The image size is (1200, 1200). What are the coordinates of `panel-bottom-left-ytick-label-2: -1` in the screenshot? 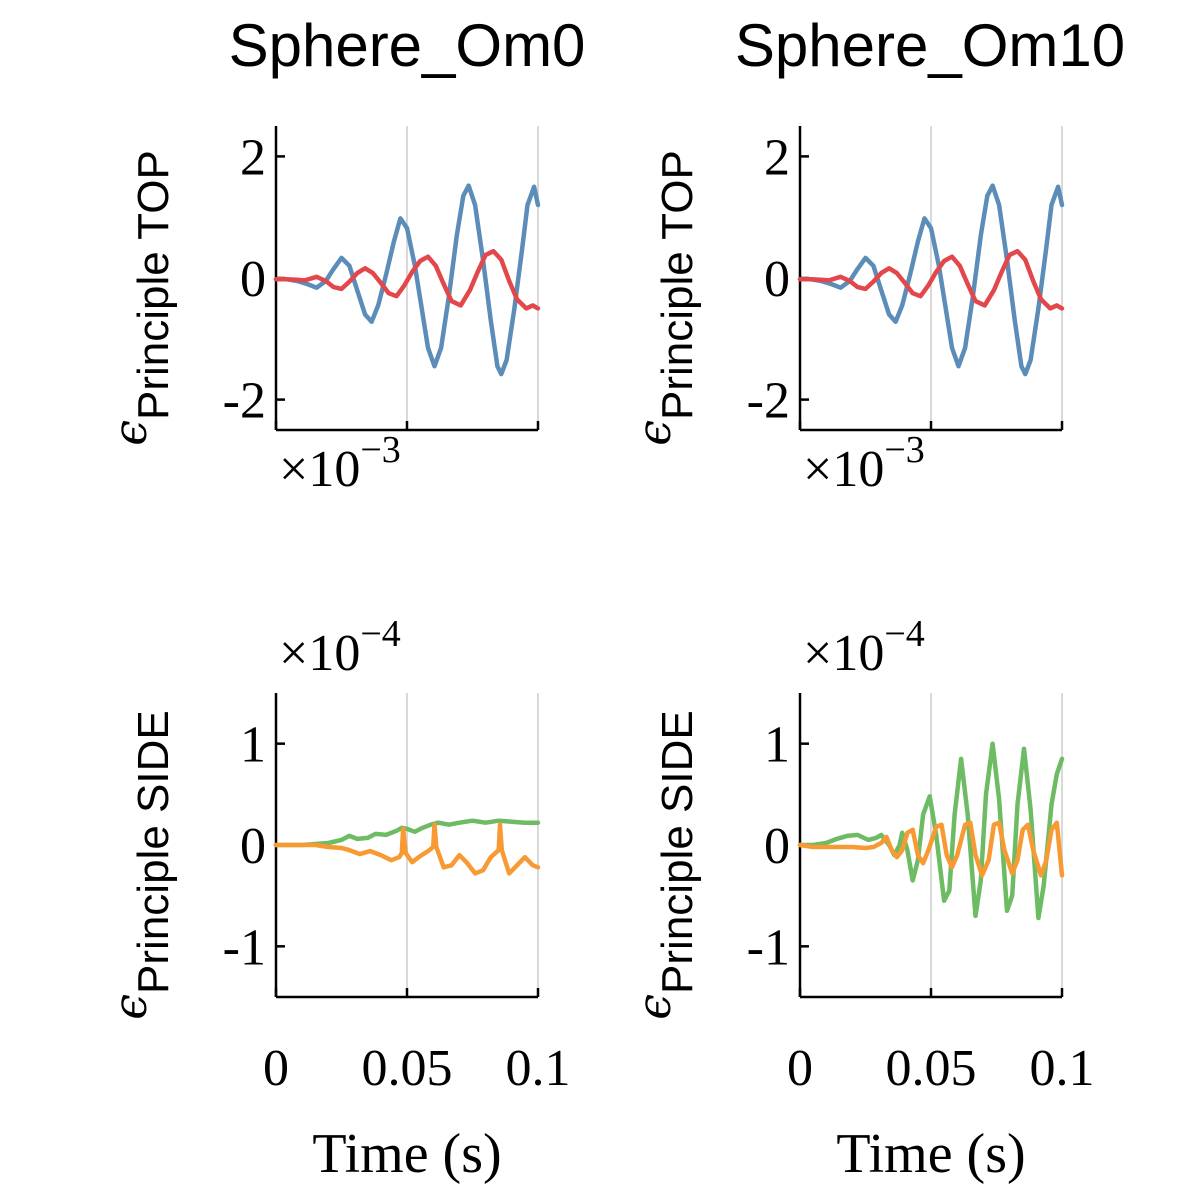 It's located at (244, 947).